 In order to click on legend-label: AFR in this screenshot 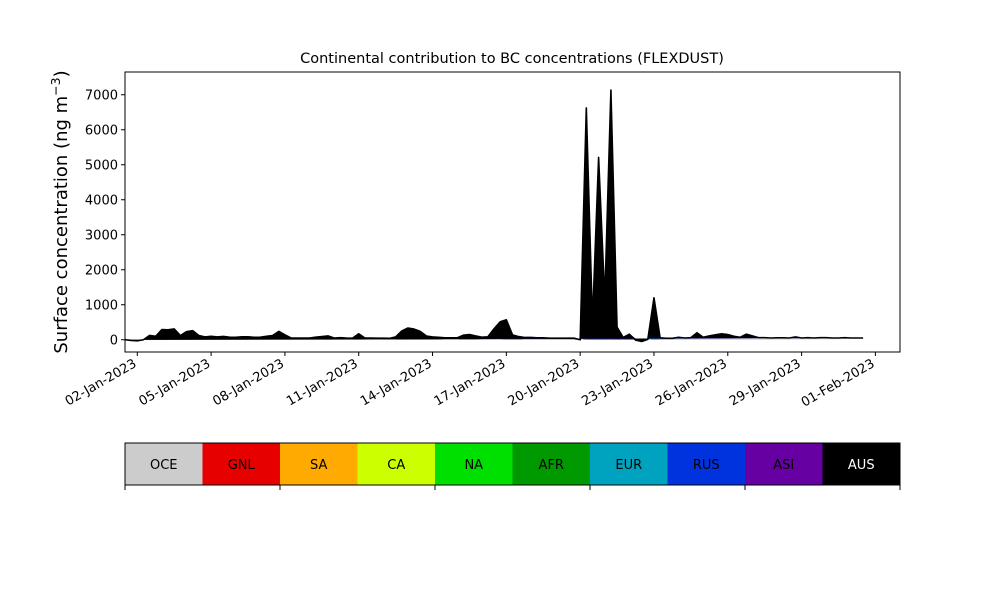, I will do `click(551, 465)`.